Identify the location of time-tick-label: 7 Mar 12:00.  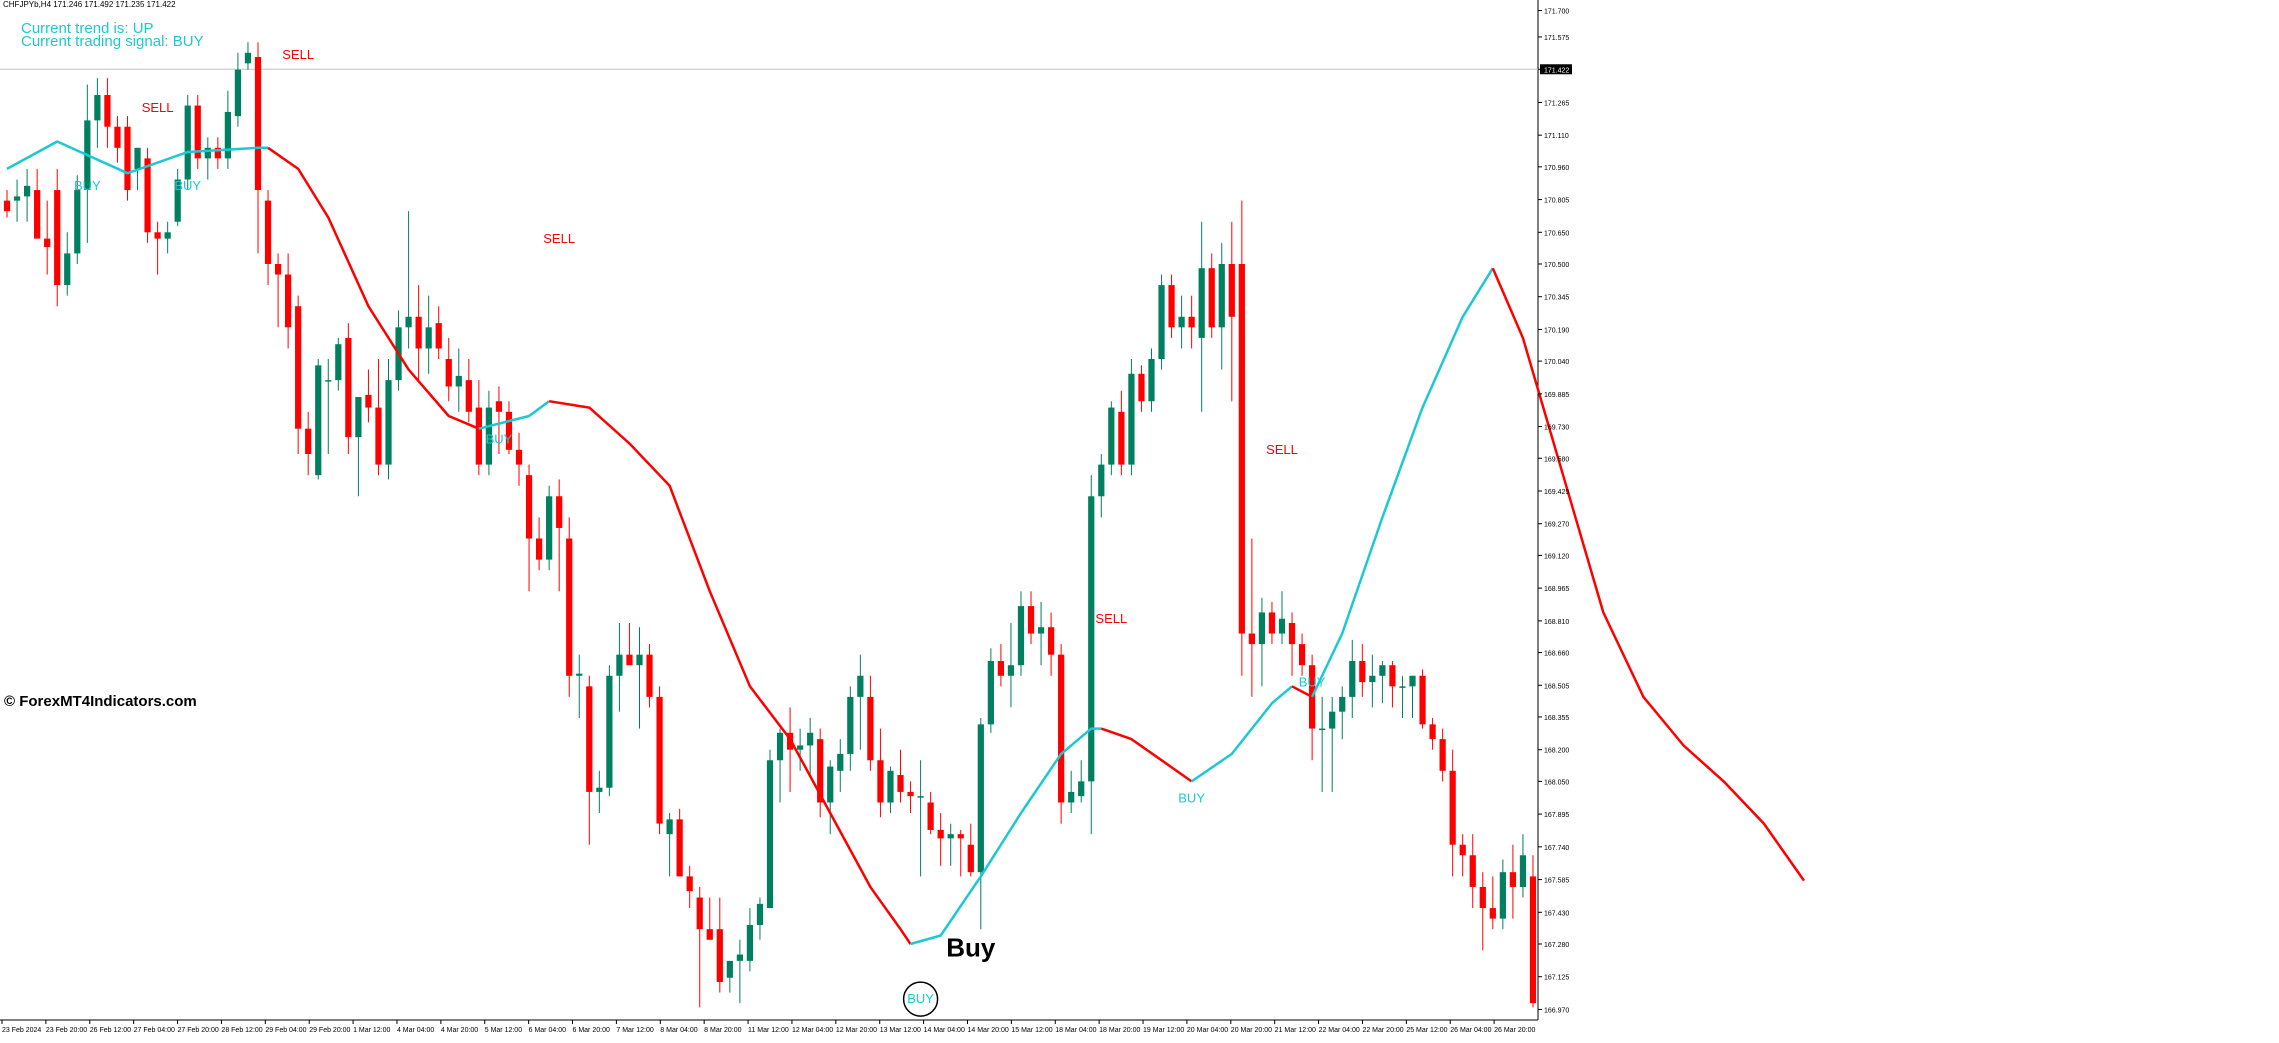
(634, 1030).